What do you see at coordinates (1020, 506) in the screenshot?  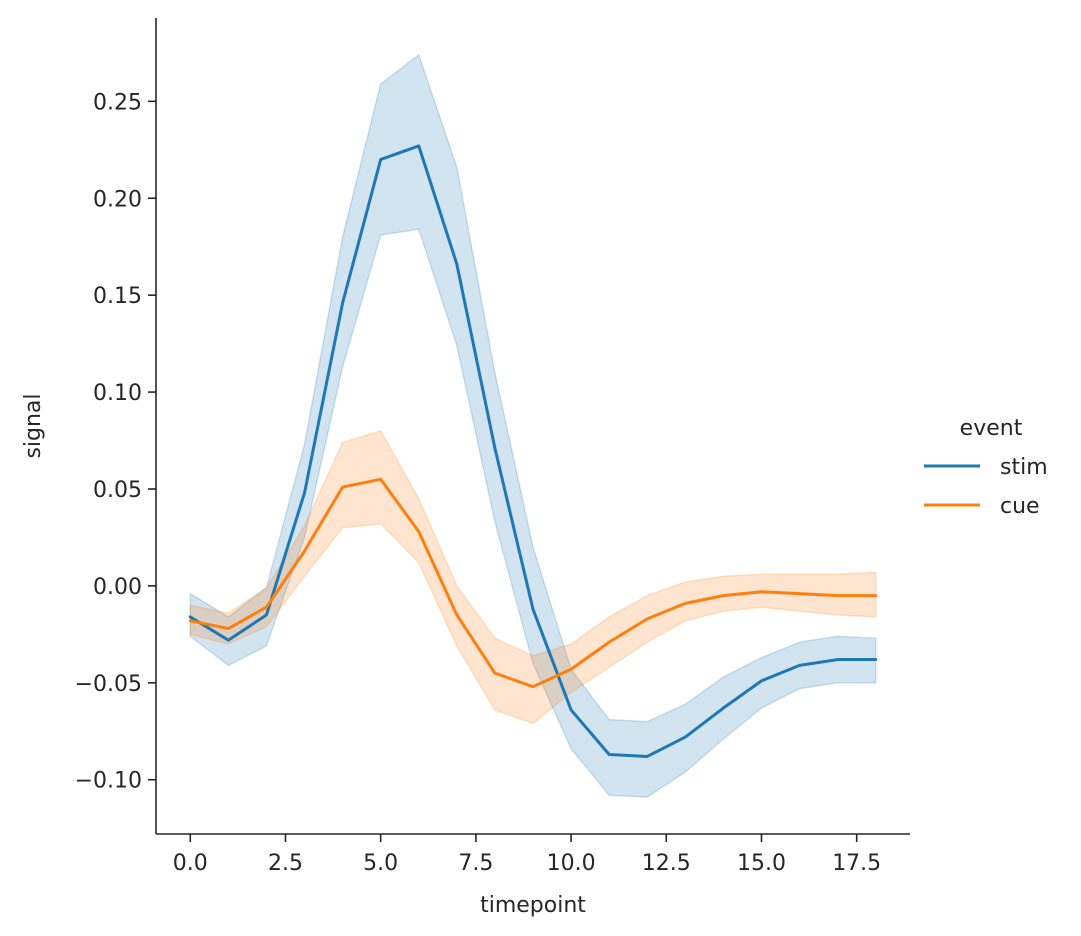 I see `legend-label-cue: cue` at bounding box center [1020, 506].